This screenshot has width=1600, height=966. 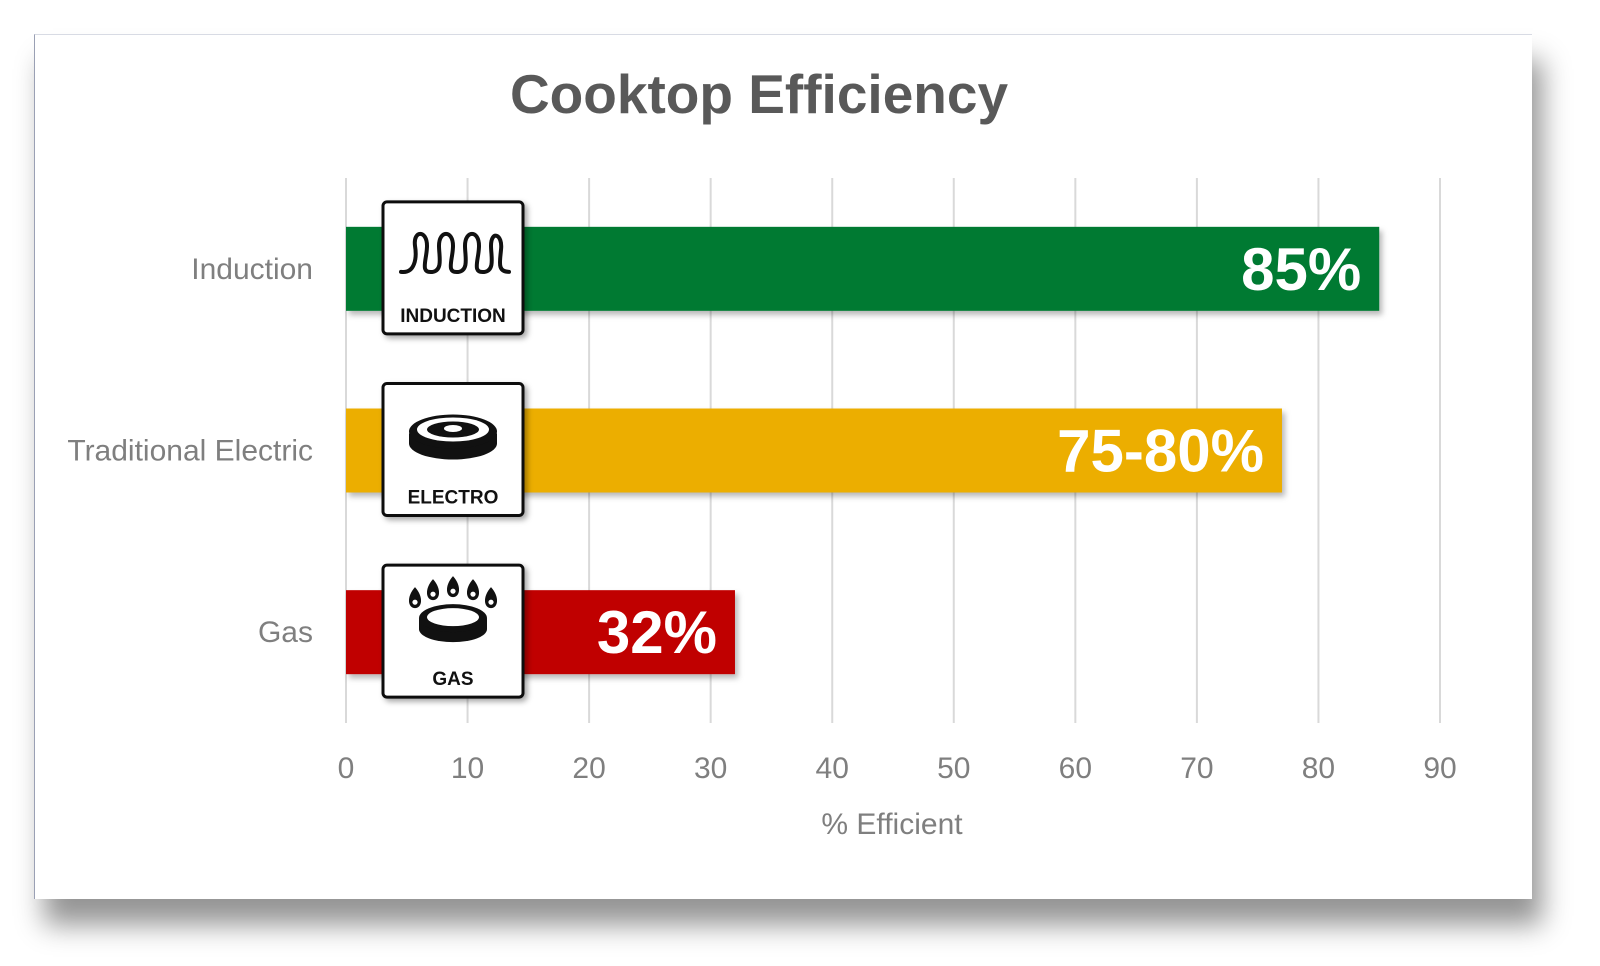 What do you see at coordinates (453, 268) in the screenshot?
I see `induction-coil-icon: INDUCTION` at bounding box center [453, 268].